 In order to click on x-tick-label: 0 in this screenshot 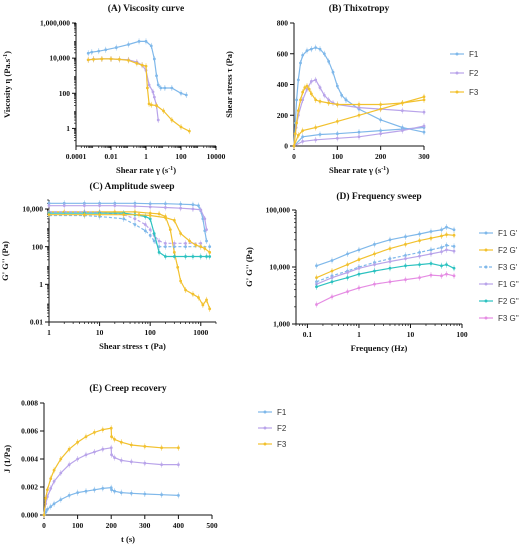, I will do `click(44, 525)`.